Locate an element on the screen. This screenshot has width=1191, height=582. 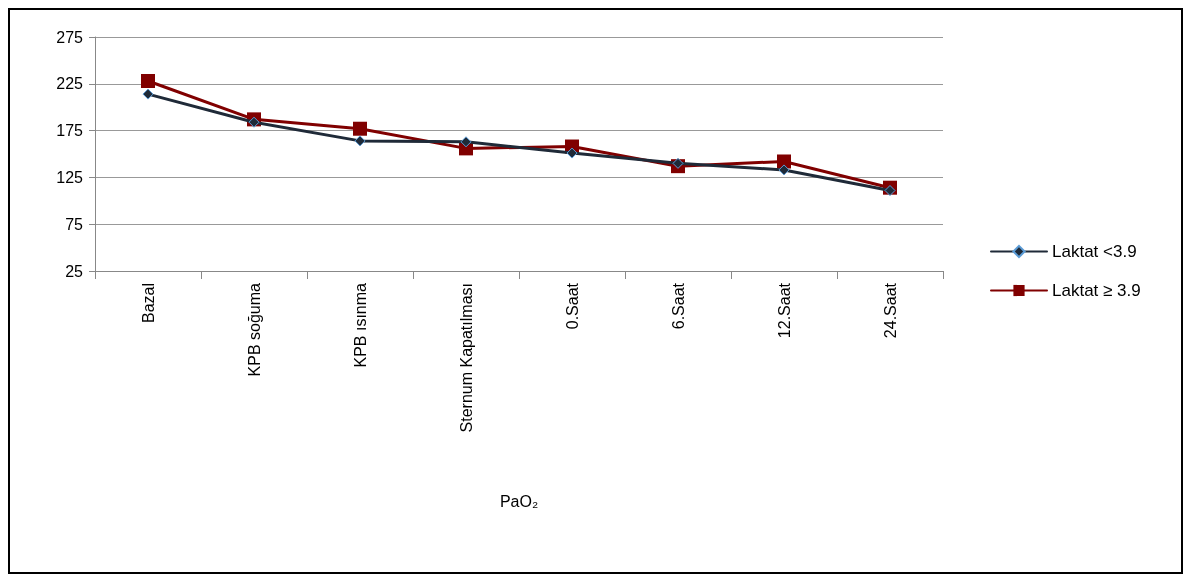
y-tick-label: 25 is located at coordinates (74, 271).